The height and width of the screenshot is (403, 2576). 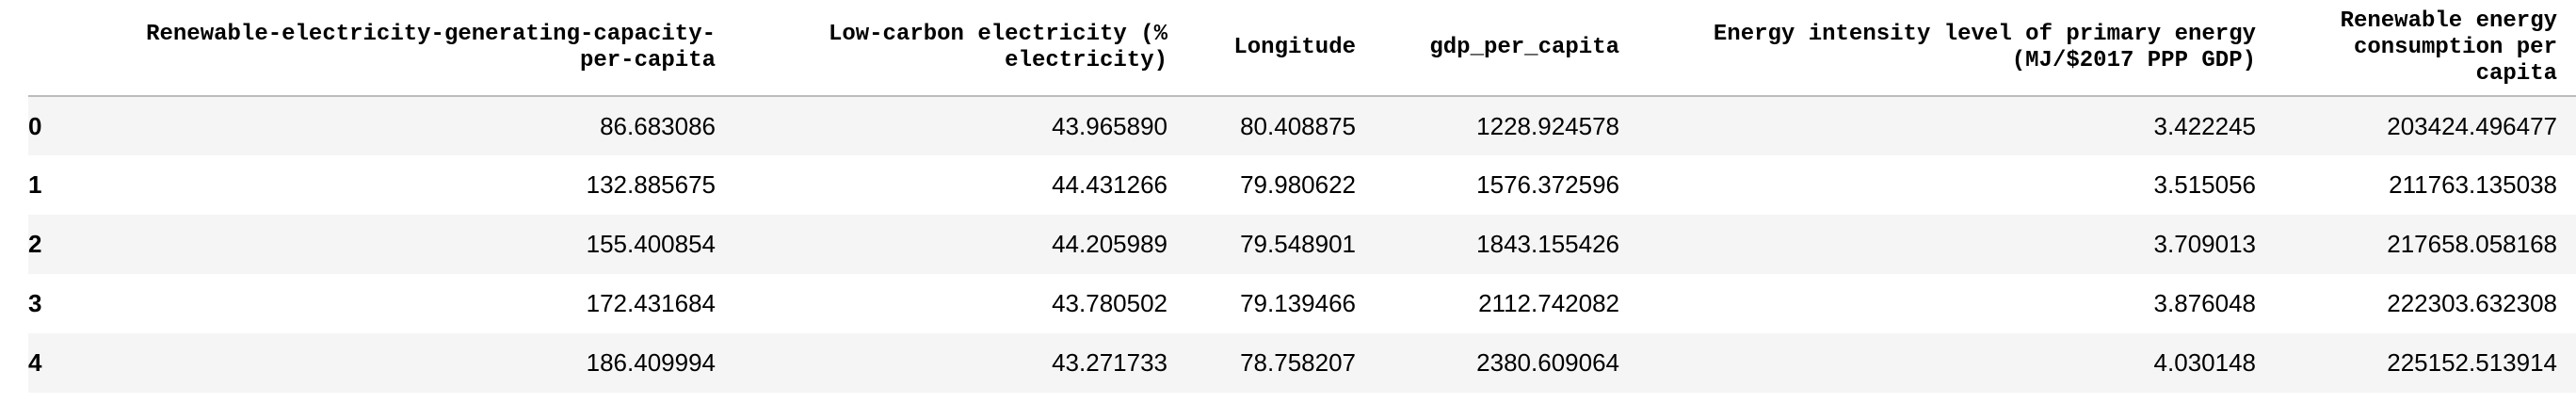 What do you see at coordinates (1109, 184) in the screenshot?
I see `table-cell: 44.431266` at bounding box center [1109, 184].